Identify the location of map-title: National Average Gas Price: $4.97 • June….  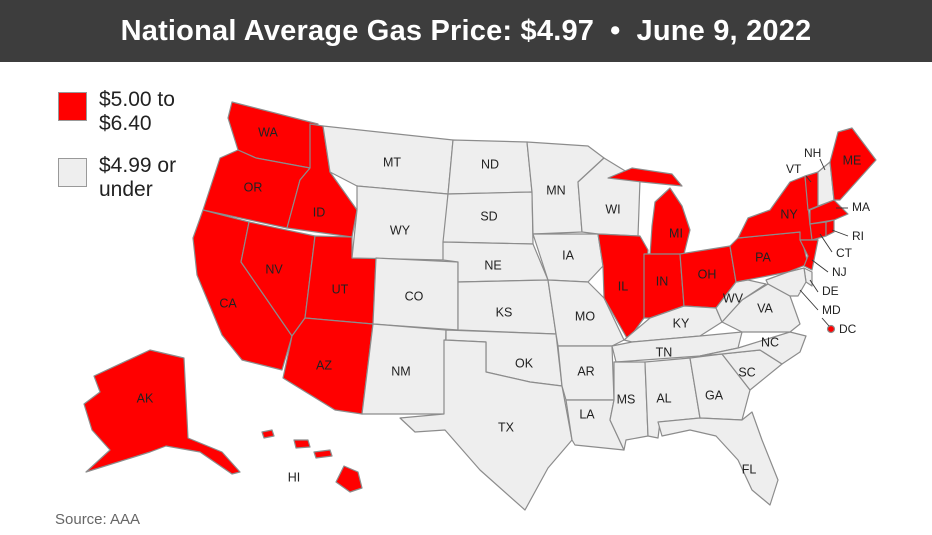
(466, 31).